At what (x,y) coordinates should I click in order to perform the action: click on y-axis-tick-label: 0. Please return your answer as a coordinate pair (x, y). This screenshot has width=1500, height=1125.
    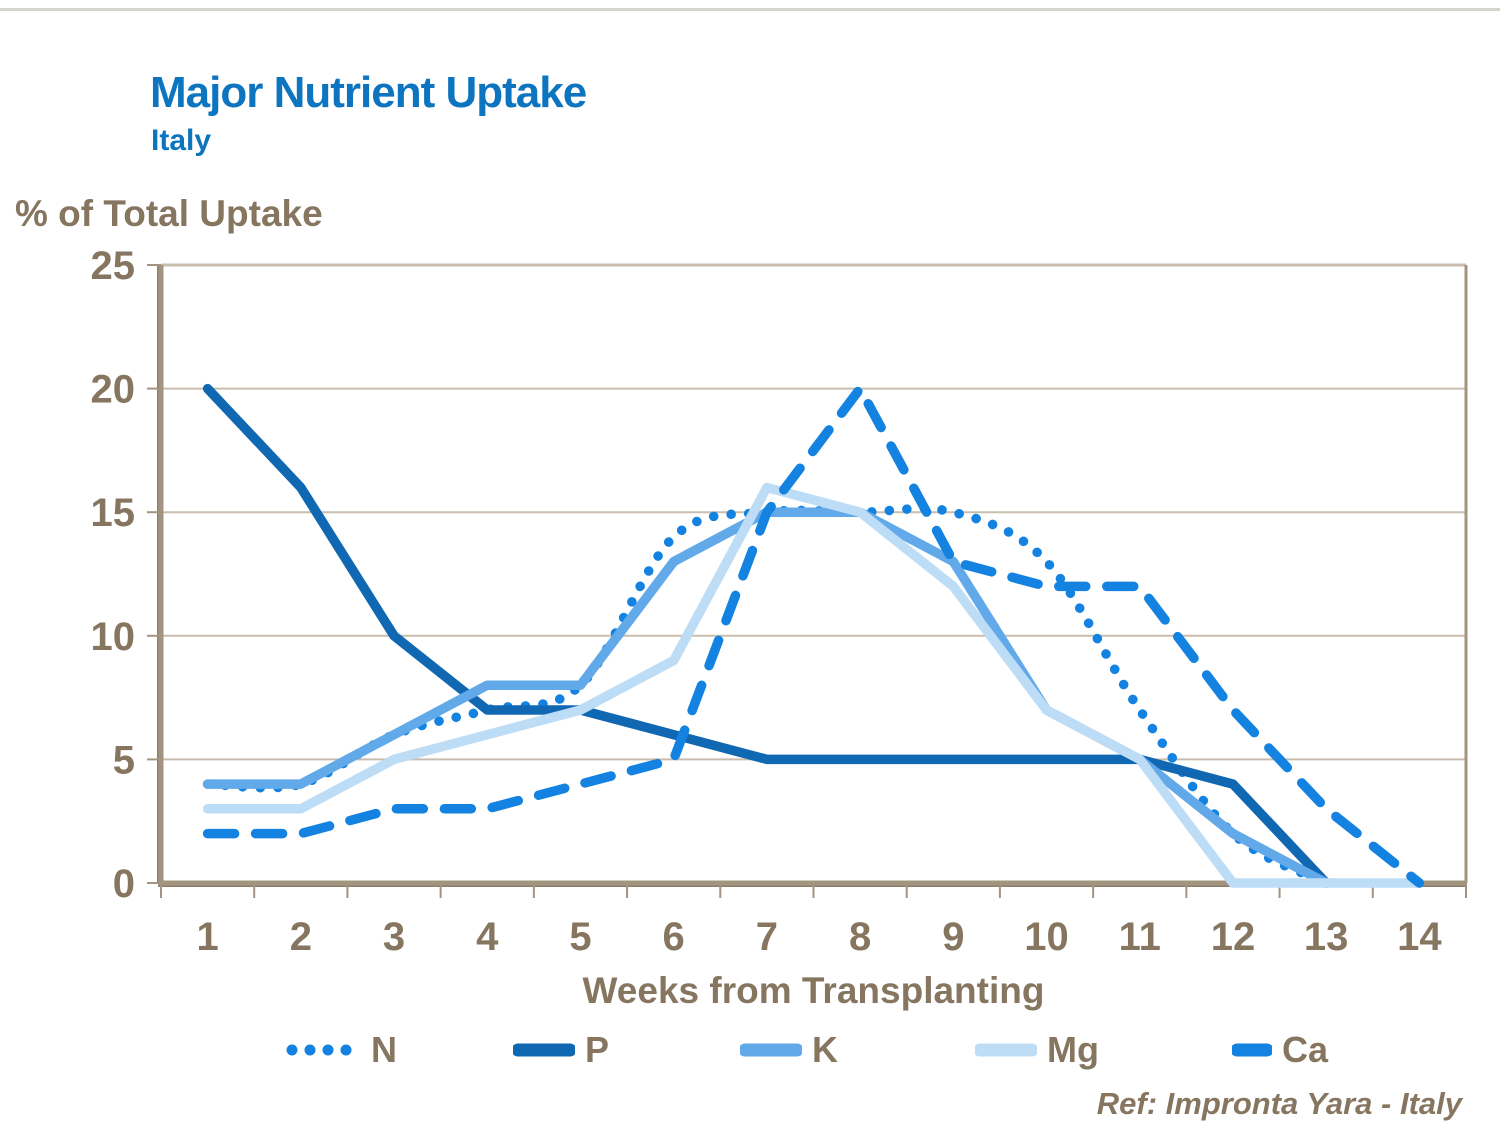
    Looking at the image, I should click on (124, 884).